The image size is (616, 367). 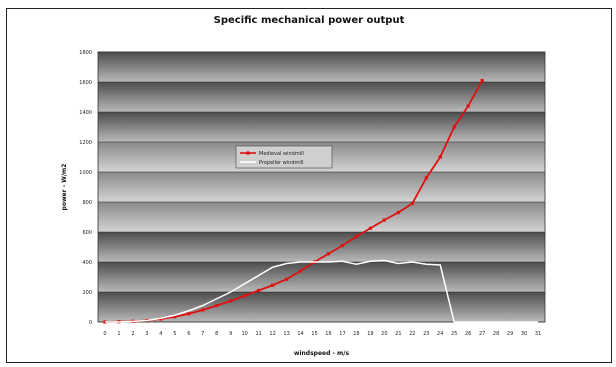 What do you see at coordinates (104, 334) in the screenshot?
I see `x-tick-label: 0` at bounding box center [104, 334].